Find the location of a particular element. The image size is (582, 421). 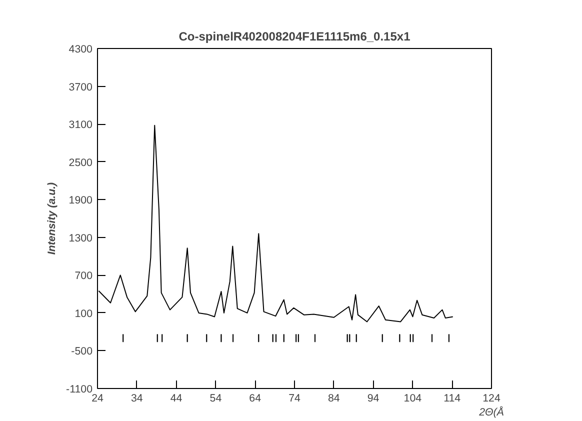

x-tick-label: 104 is located at coordinates (413, 398).